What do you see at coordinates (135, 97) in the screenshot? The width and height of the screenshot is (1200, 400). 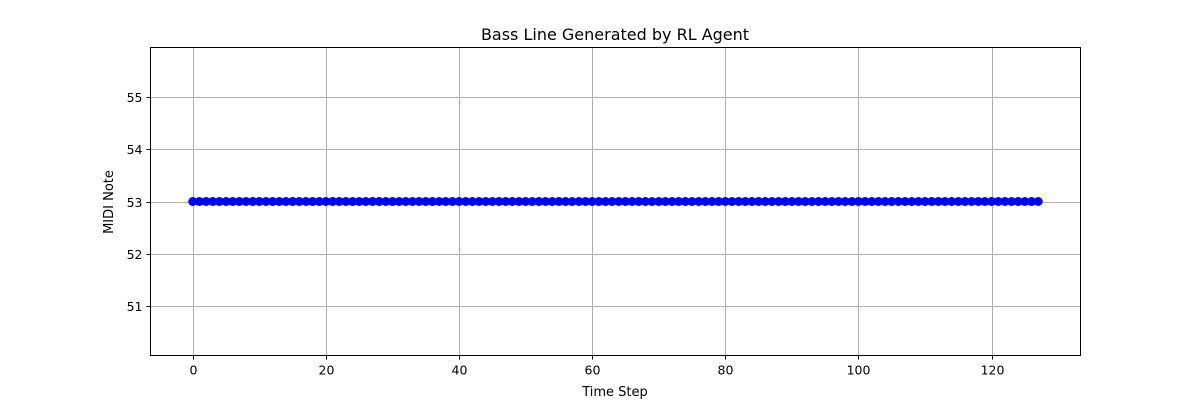 I see `y-tick-label: 55` at bounding box center [135, 97].